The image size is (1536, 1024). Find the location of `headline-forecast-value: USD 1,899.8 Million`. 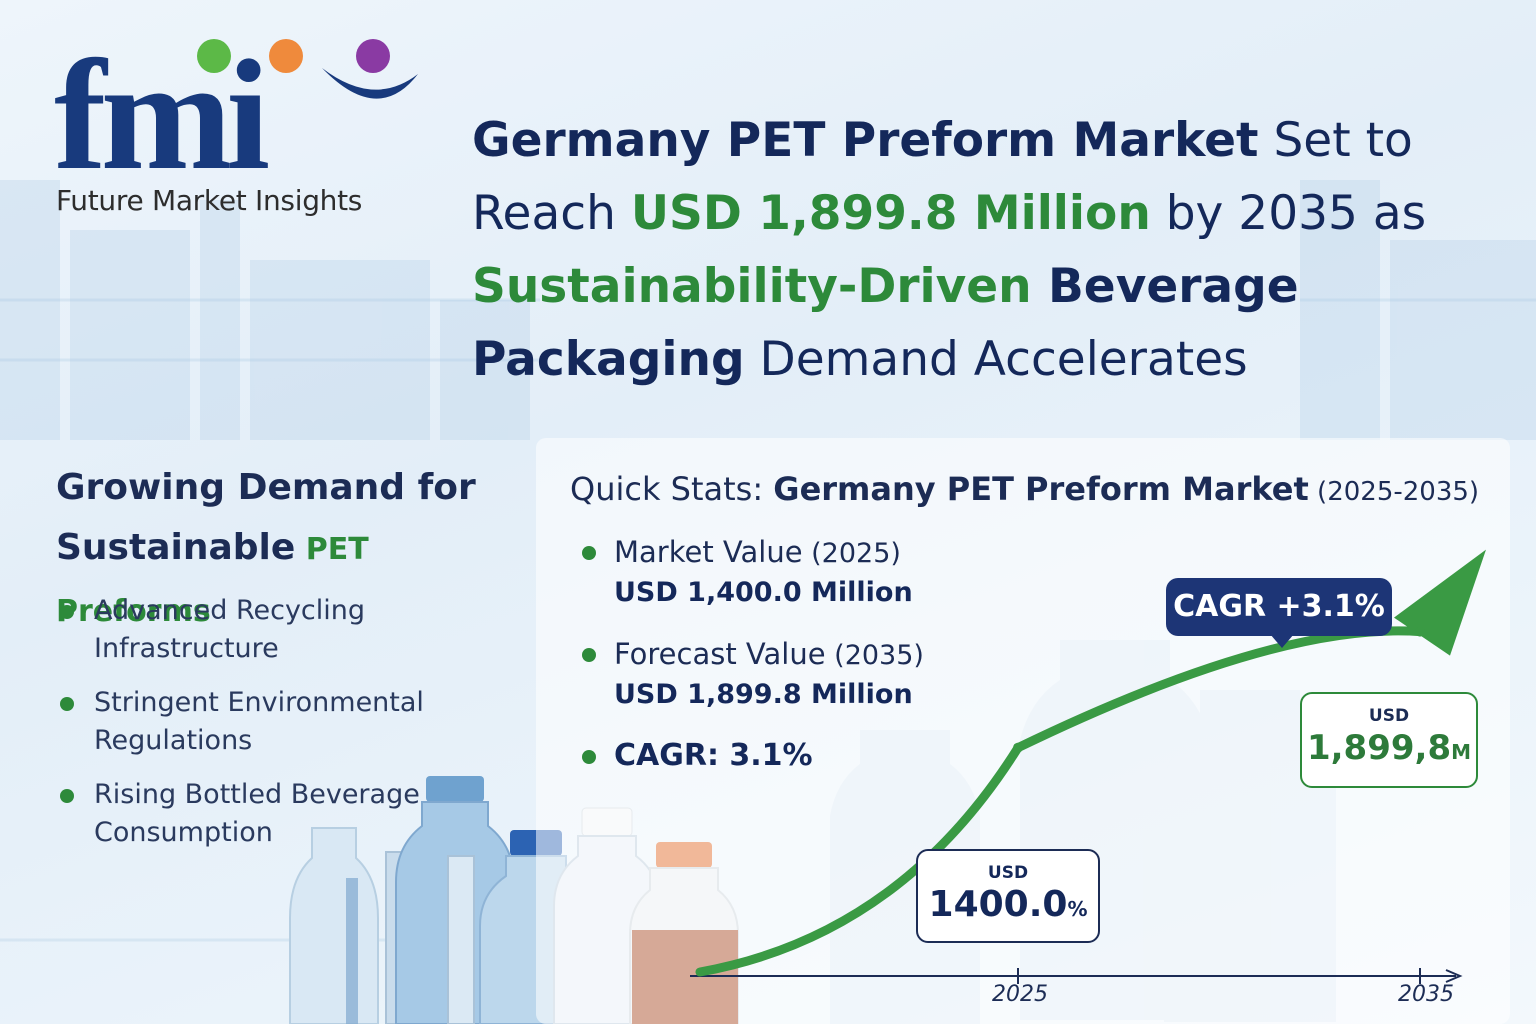

headline-forecast-value: USD 1,899.8 Million is located at coordinates (890, 213).